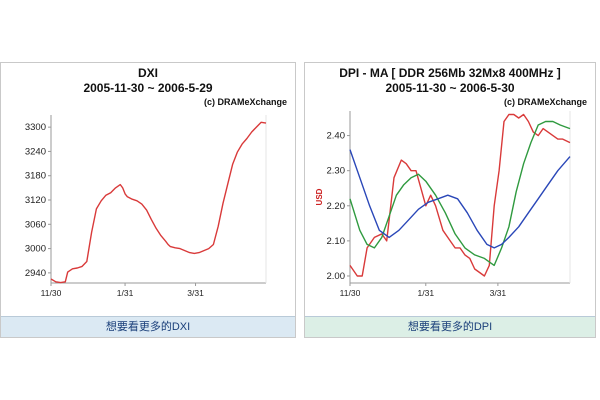 The width and height of the screenshot is (600, 400). I want to click on dxi-chart-title: DXI, so click(147, 73).